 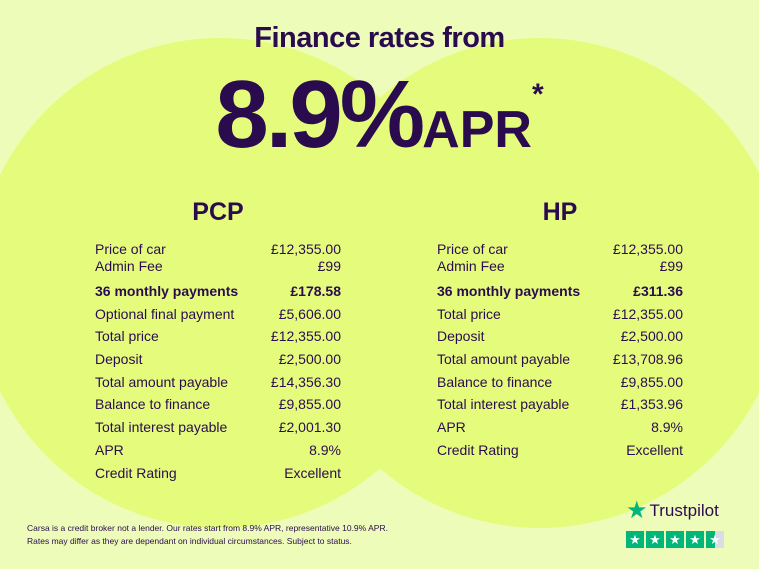 I want to click on table-row: 36 monthly payments £311.36, so click(x=560, y=291).